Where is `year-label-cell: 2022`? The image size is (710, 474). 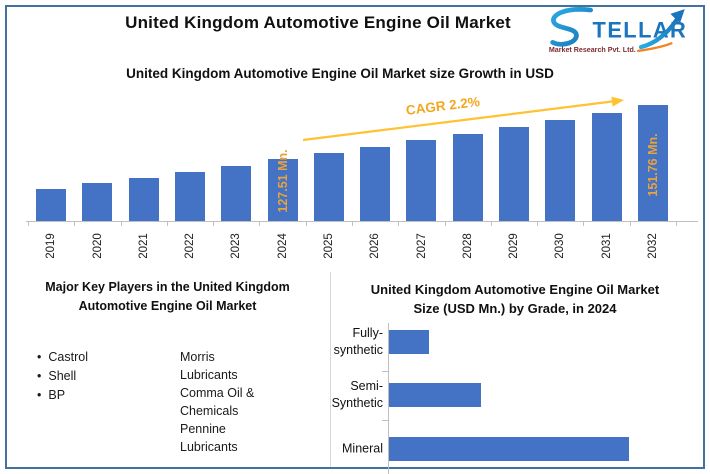
year-label-cell: 2022 is located at coordinates (190, 246).